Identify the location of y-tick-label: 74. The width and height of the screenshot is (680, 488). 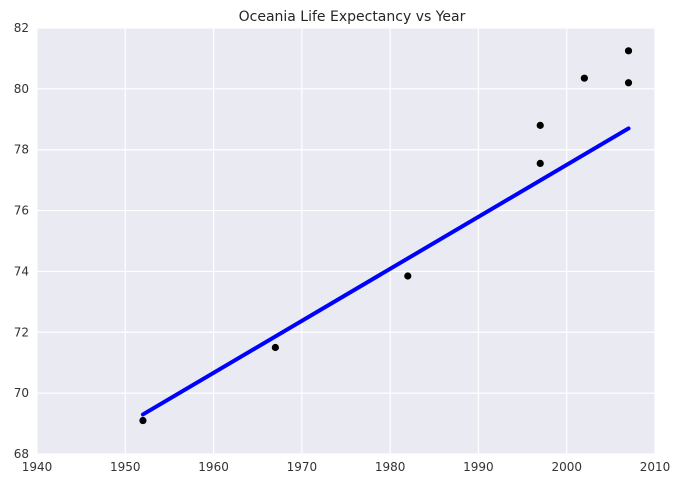
(21, 271).